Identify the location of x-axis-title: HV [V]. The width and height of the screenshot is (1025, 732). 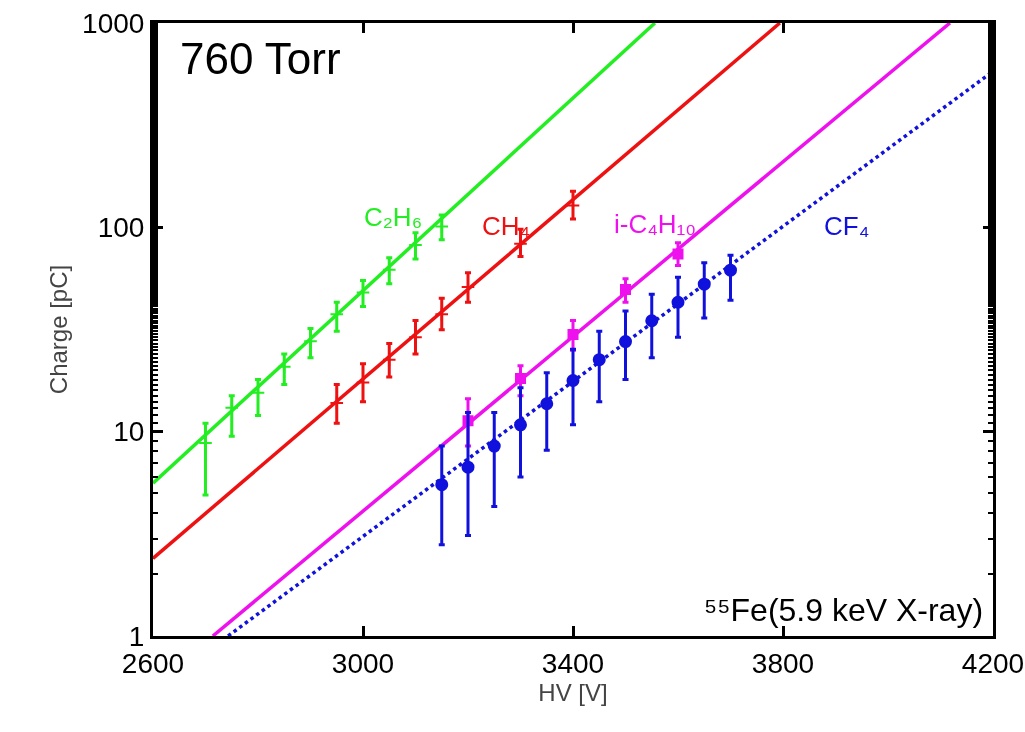
(573, 692).